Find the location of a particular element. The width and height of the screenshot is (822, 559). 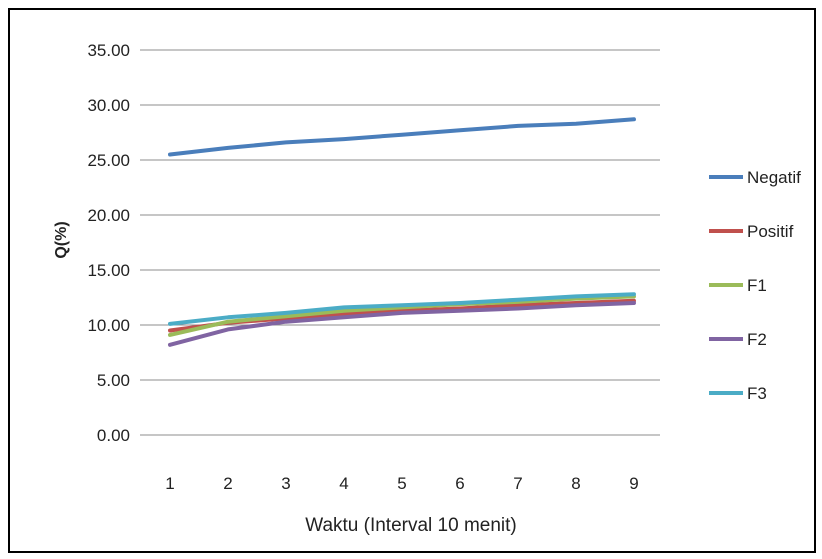

x-axis-title: Waktu (Interval 10 menit) is located at coordinates (411, 525).